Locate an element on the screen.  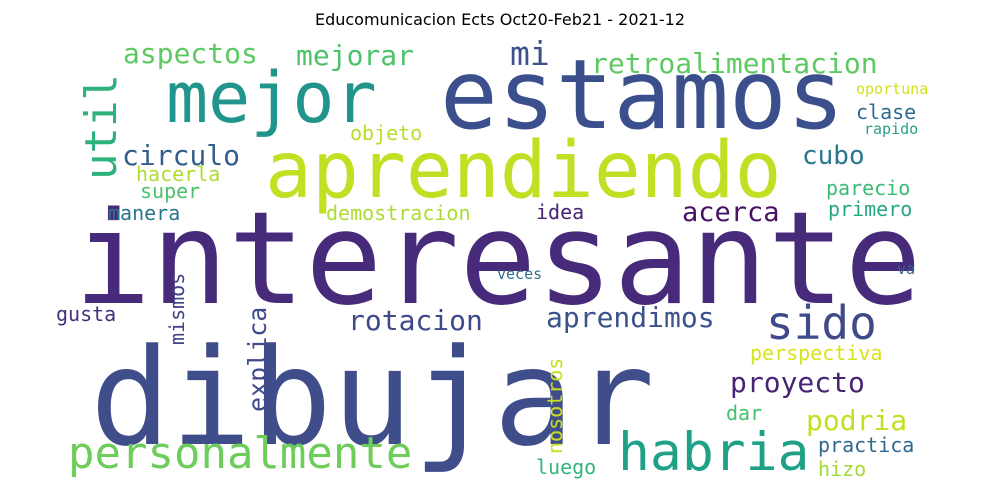
word-aprendiendo: aprendiendo is located at coordinates (523, 171).